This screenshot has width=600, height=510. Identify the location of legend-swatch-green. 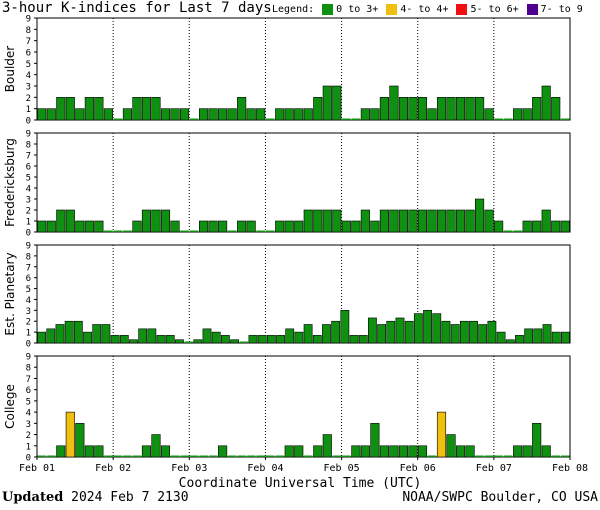
(328, 9).